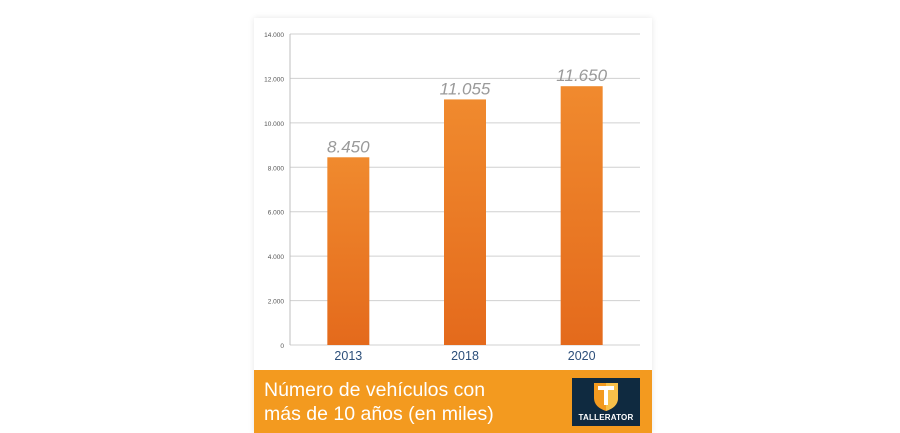  I want to click on logo-mark-icon, so click(606, 397).